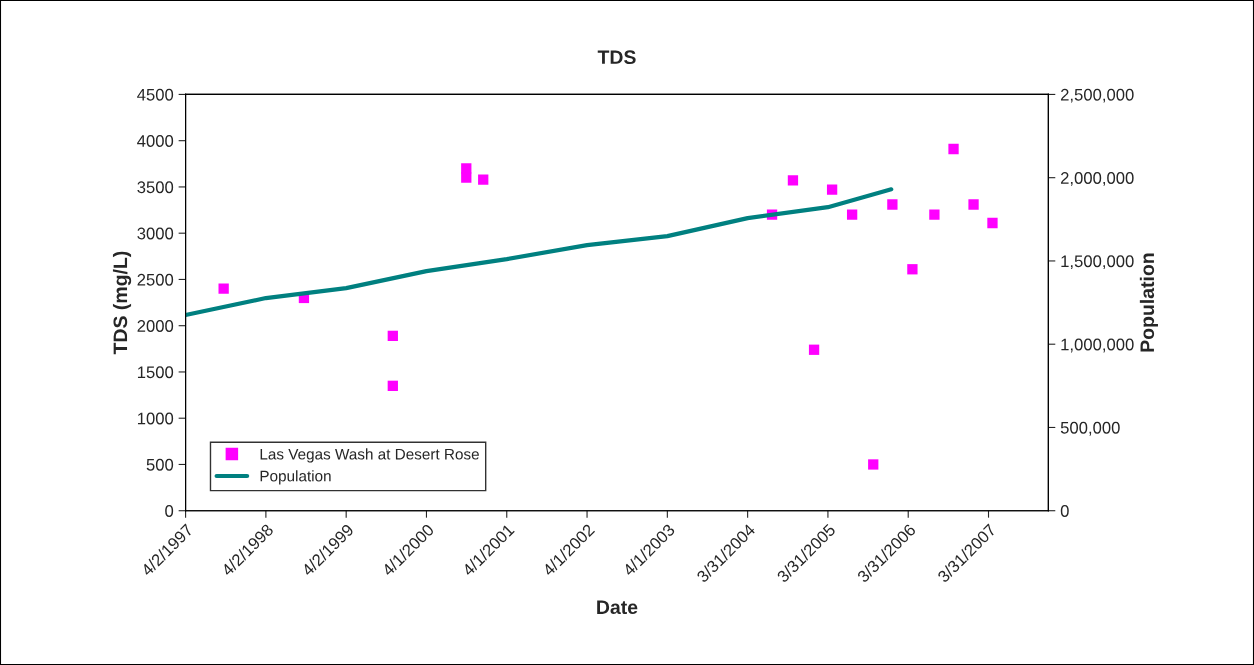  I want to click on y-tick-label: 0, so click(169, 511).